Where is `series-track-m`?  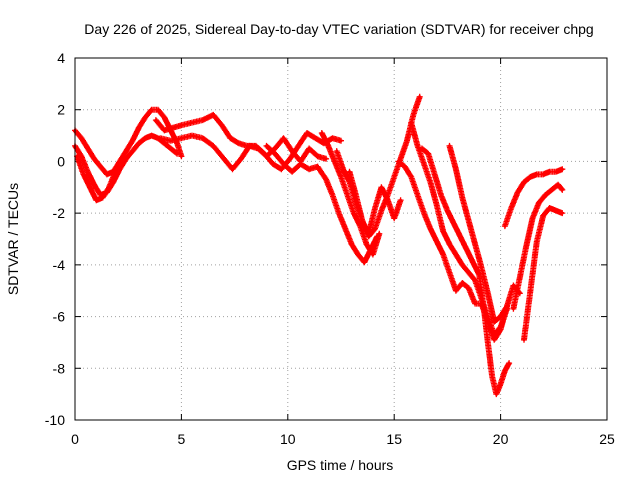
series-track-m is located at coordinates (478, 233).